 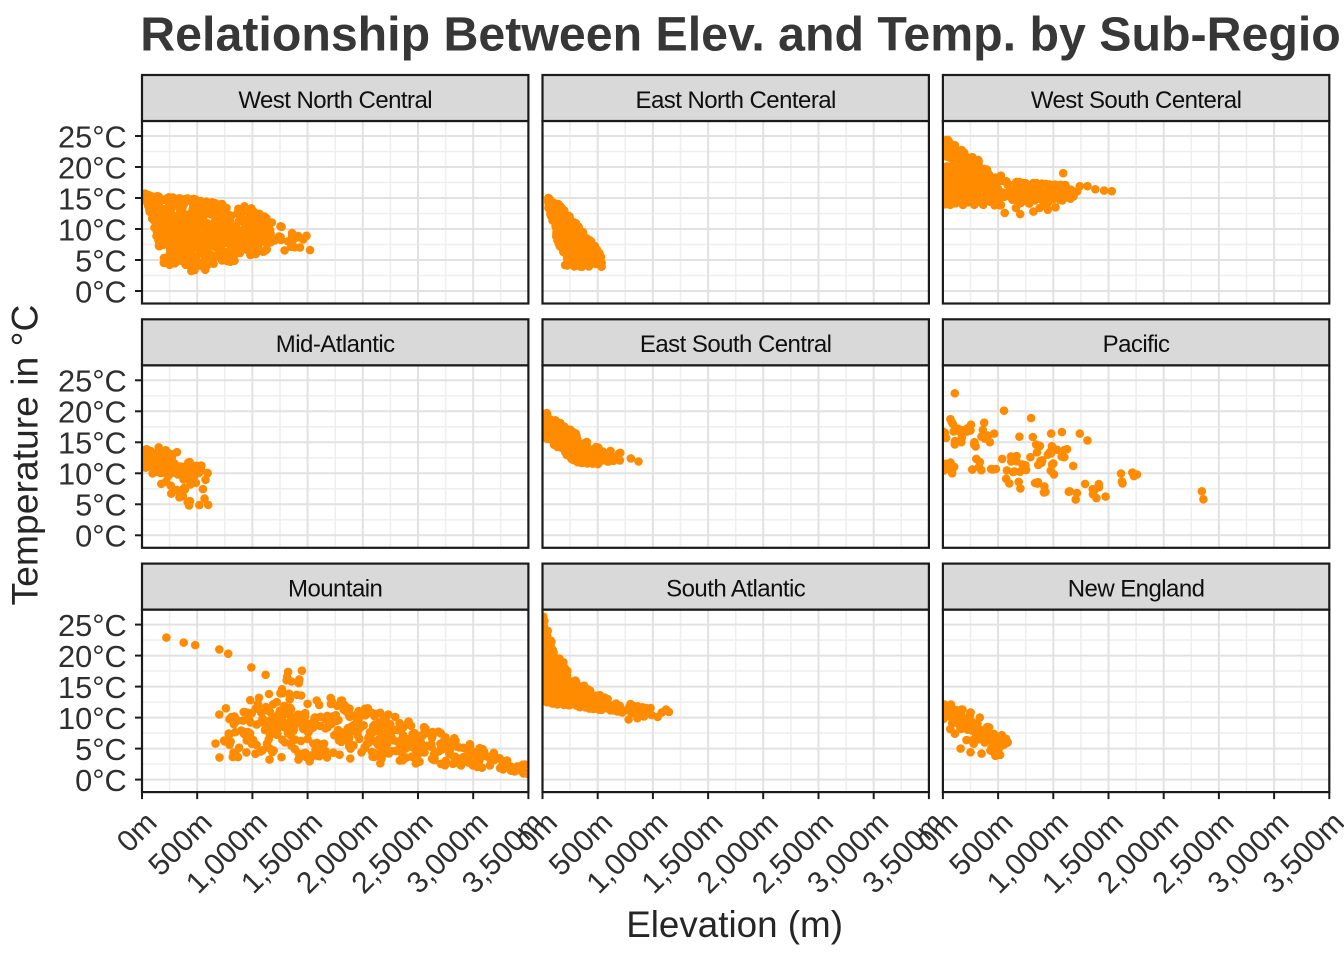 What do you see at coordinates (736, 344) in the screenshot?
I see `svg-text: East South Central` at bounding box center [736, 344].